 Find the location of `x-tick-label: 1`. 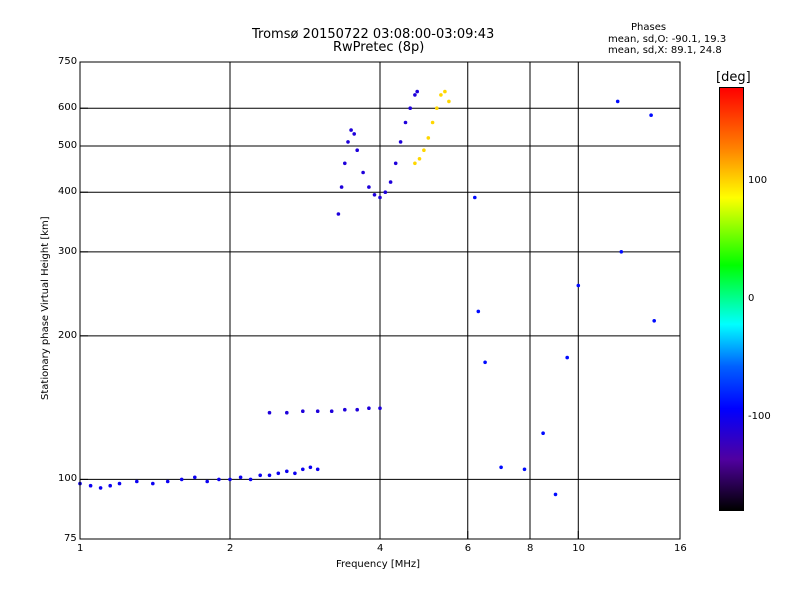

x-tick-label: 1 is located at coordinates (80, 548).